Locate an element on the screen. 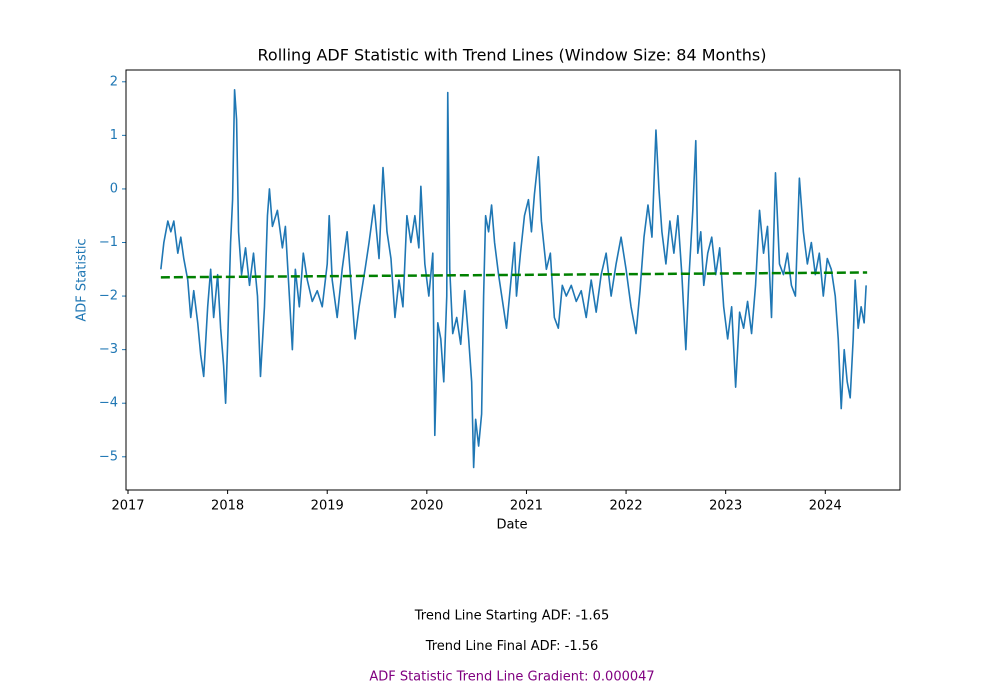  y-tick-label: −3 is located at coordinates (108, 349).